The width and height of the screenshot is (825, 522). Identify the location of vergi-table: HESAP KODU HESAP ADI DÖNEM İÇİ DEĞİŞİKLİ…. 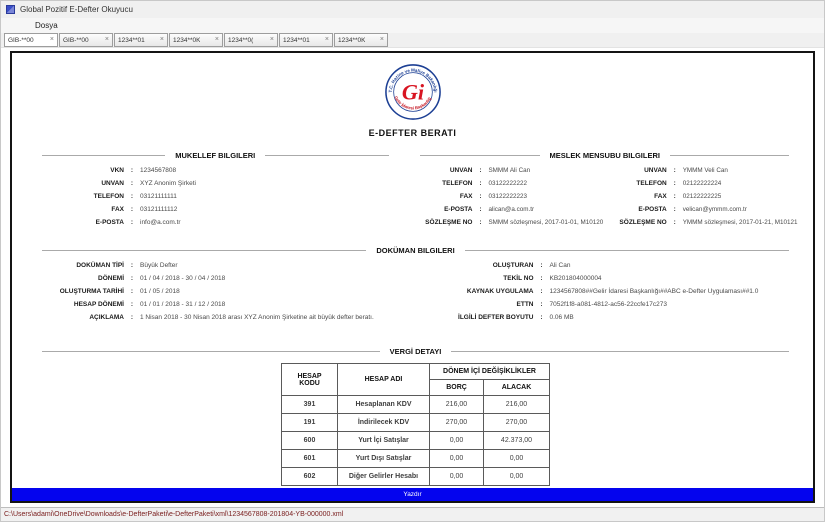
(415, 424).